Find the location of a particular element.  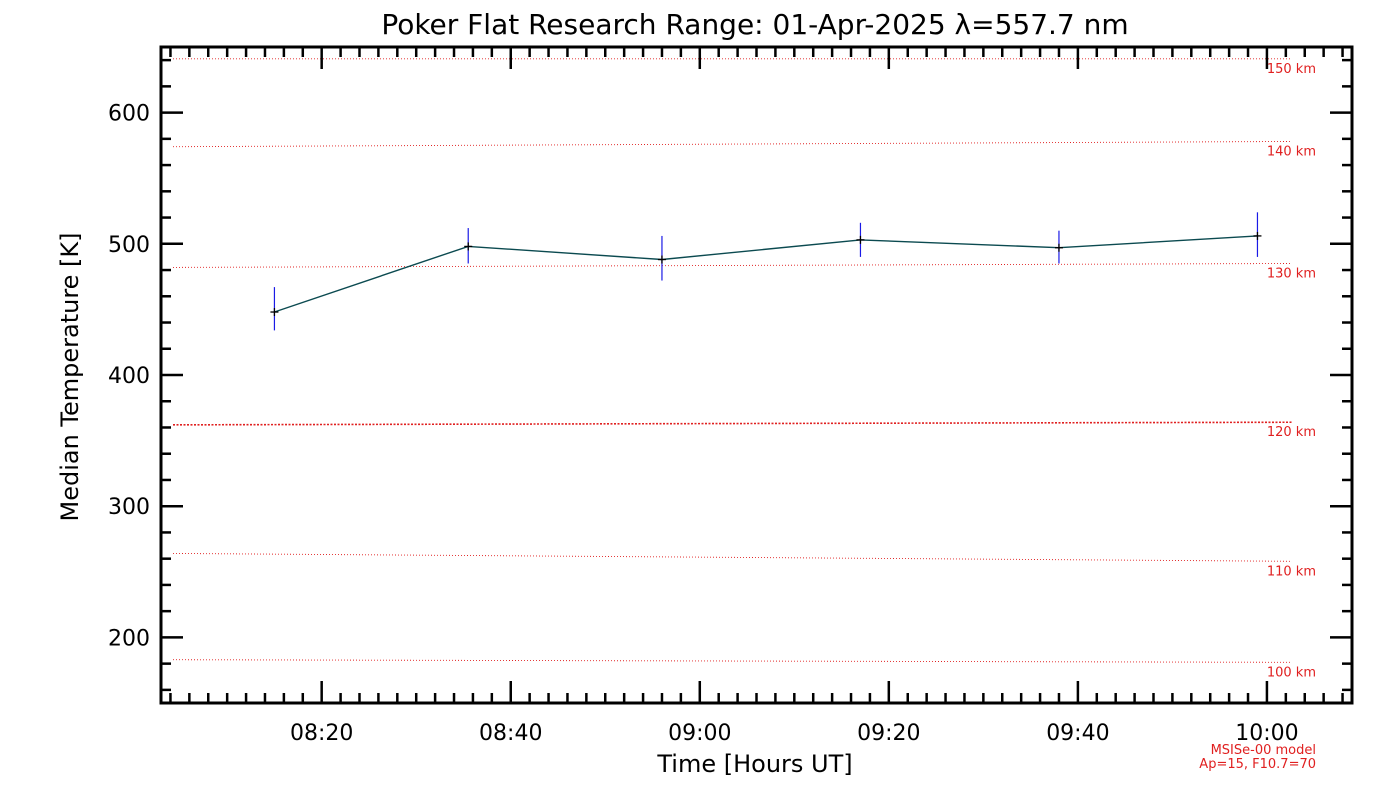

y-tick-label: 200 is located at coordinates (129, 638).